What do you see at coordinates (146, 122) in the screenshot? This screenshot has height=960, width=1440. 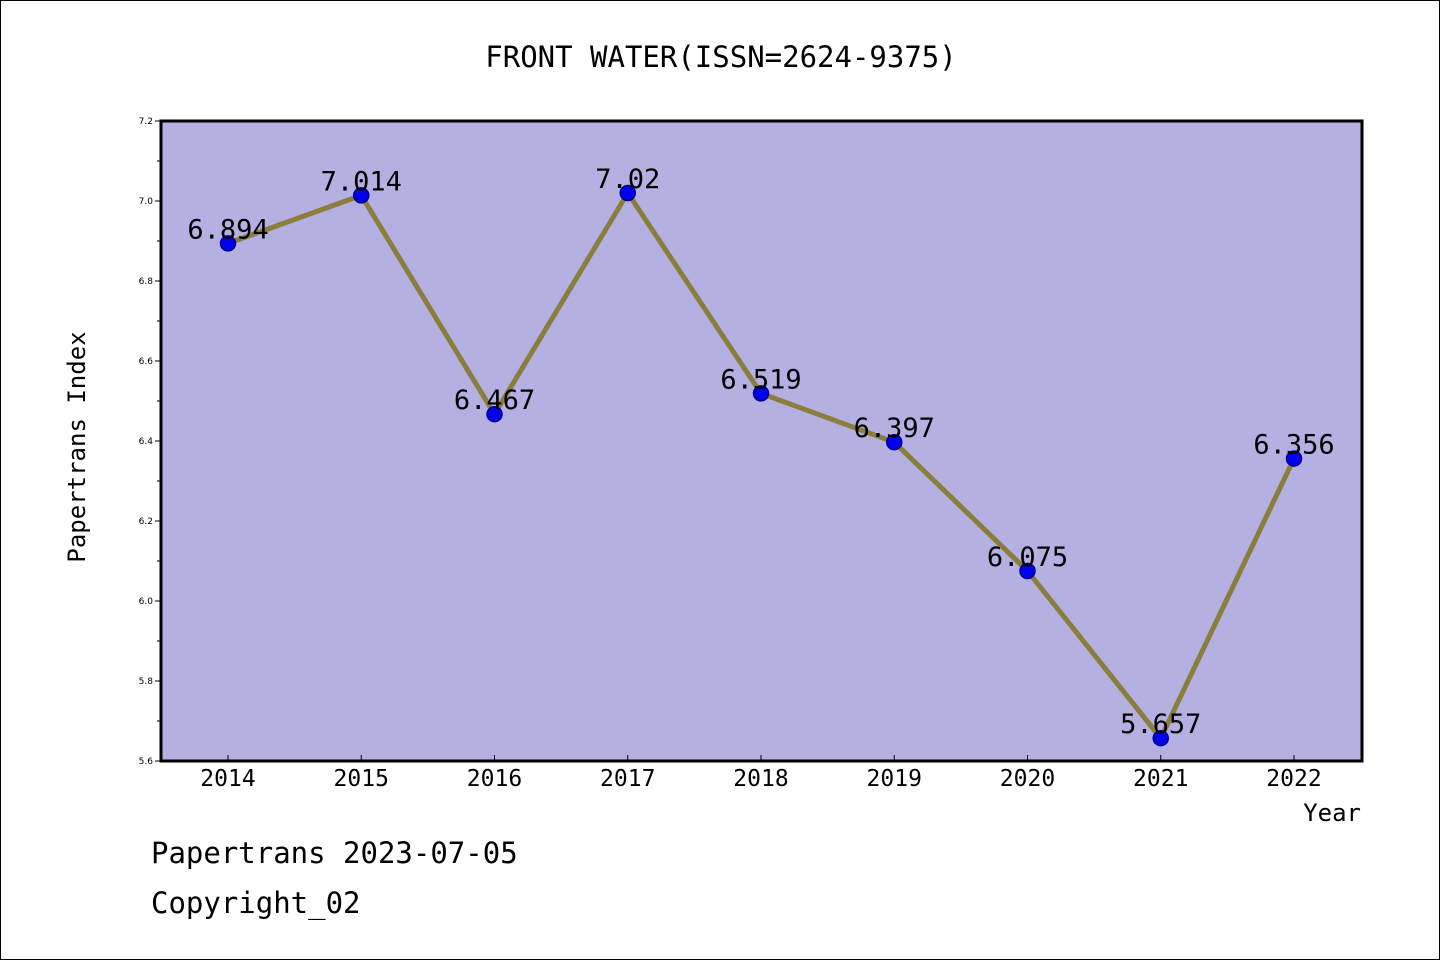 I see `y-tick-label: 7.2` at bounding box center [146, 122].